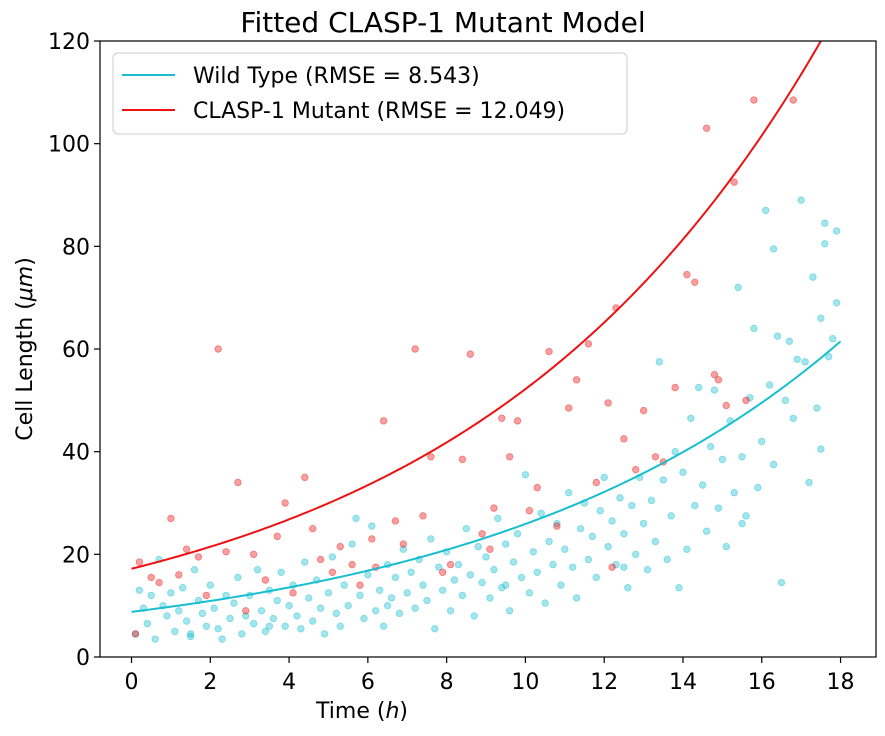 The width and height of the screenshot is (885, 736). What do you see at coordinates (76, 350) in the screenshot?
I see `y-tick-label: 60` at bounding box center [76, 350].